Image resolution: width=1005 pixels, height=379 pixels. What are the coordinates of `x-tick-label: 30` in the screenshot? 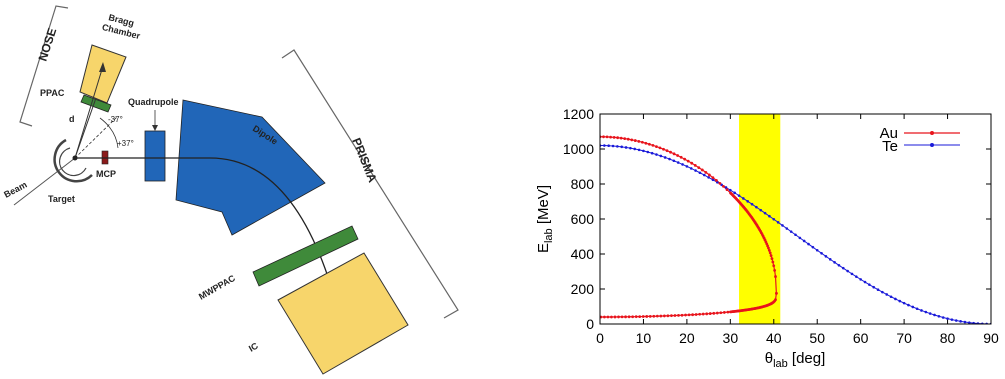 It's located at (731, 338).